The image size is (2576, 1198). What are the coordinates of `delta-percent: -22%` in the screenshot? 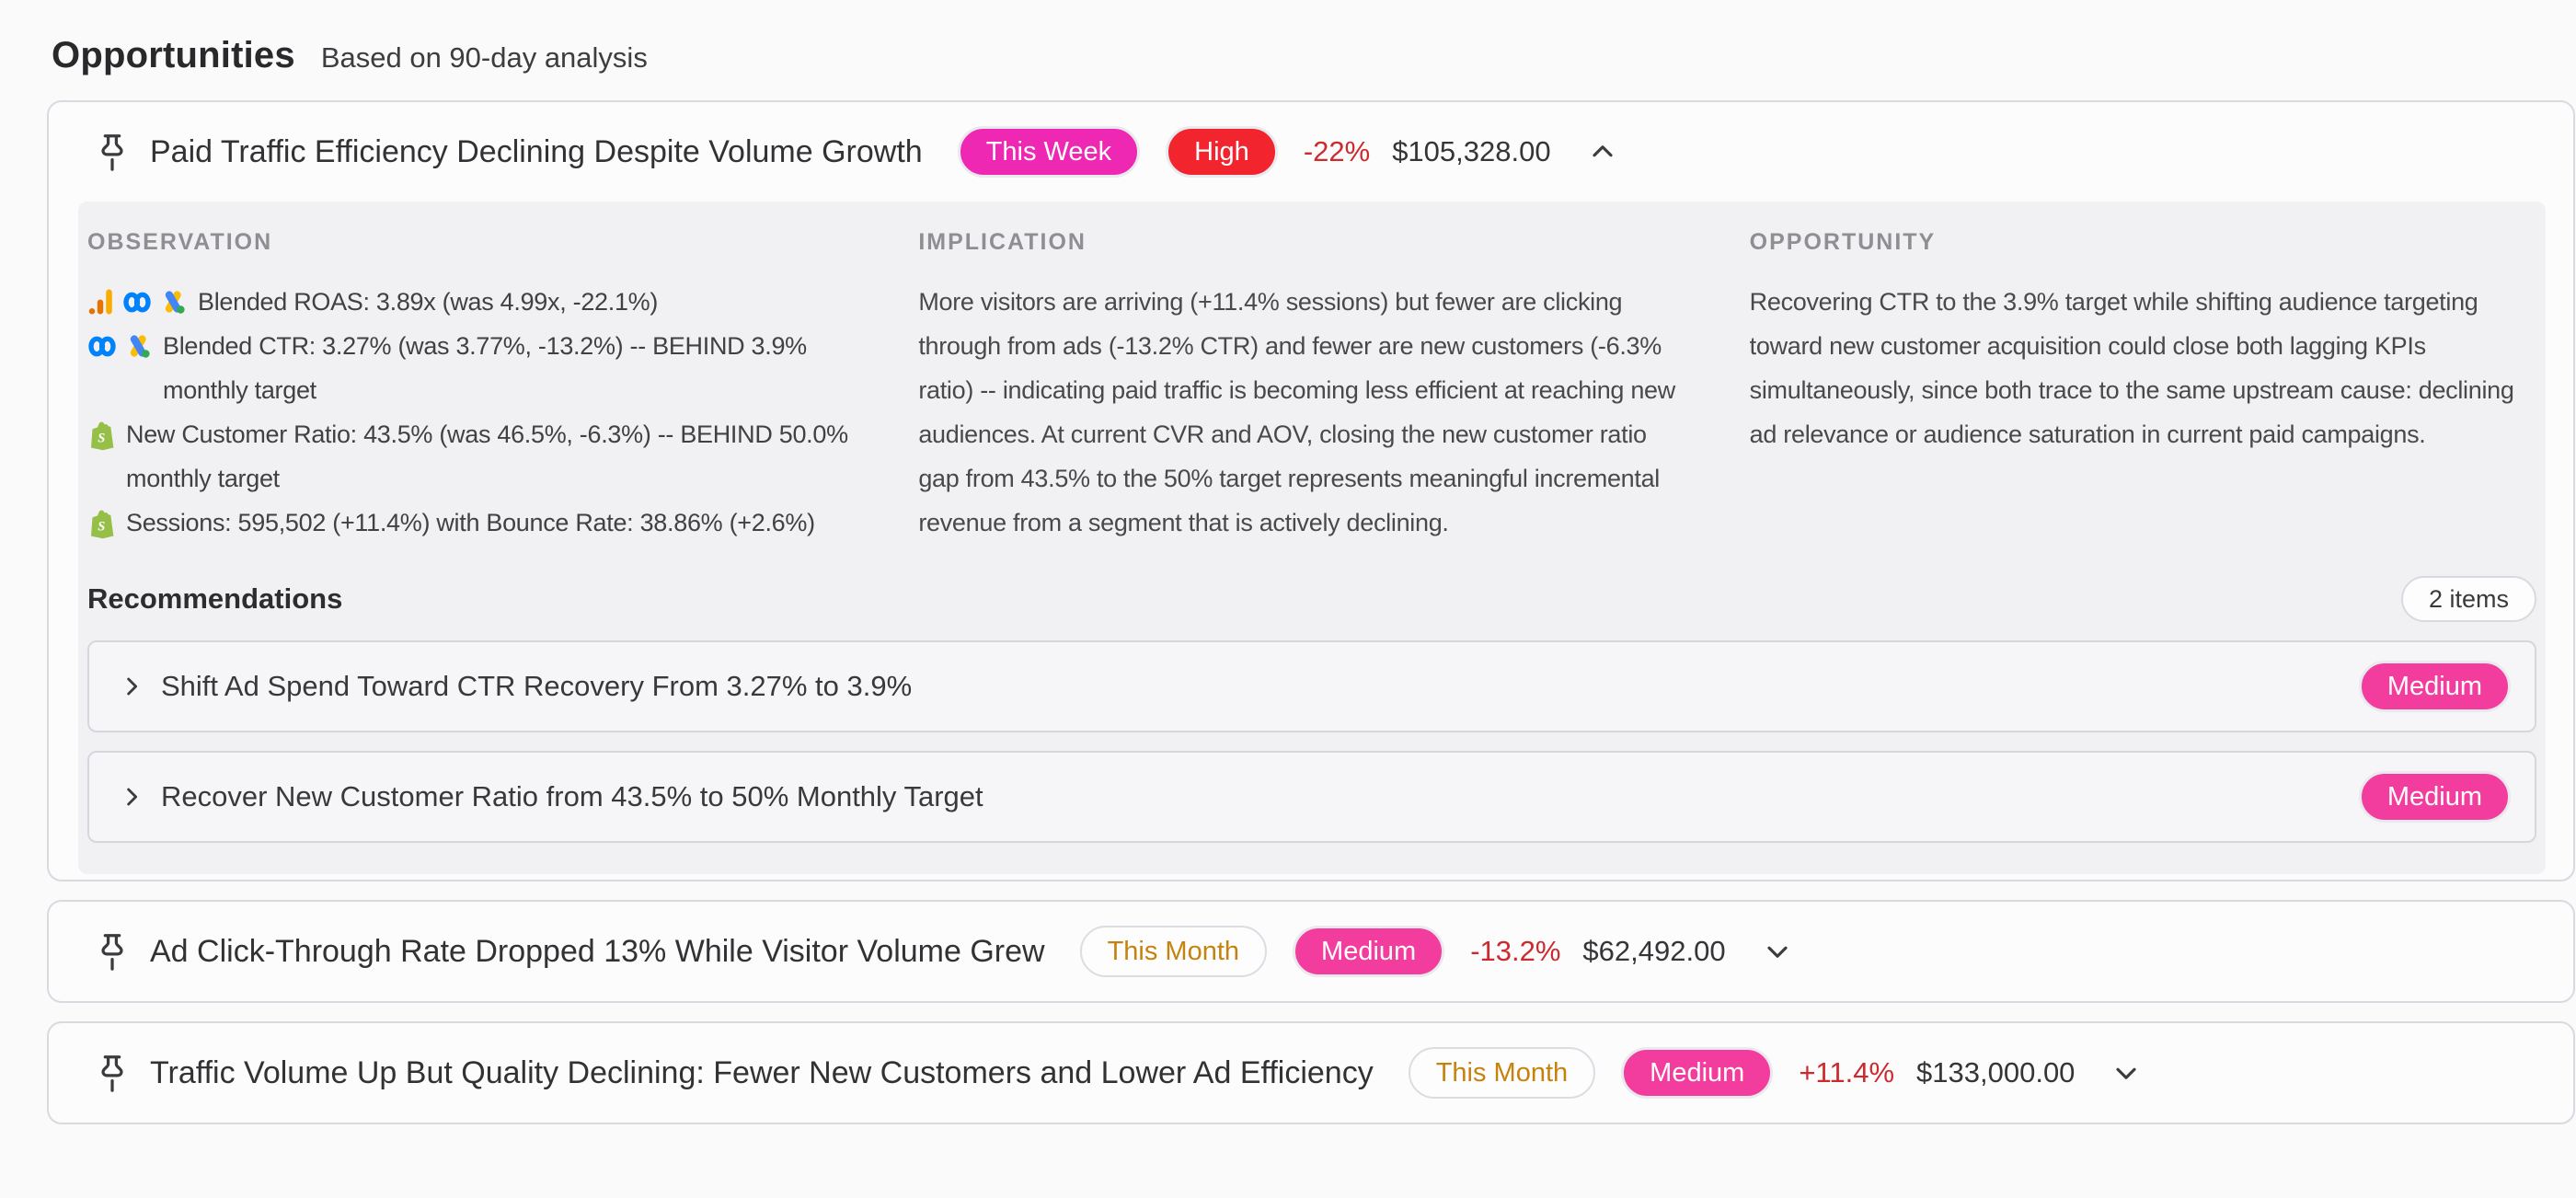 It's located at (1337, 151).